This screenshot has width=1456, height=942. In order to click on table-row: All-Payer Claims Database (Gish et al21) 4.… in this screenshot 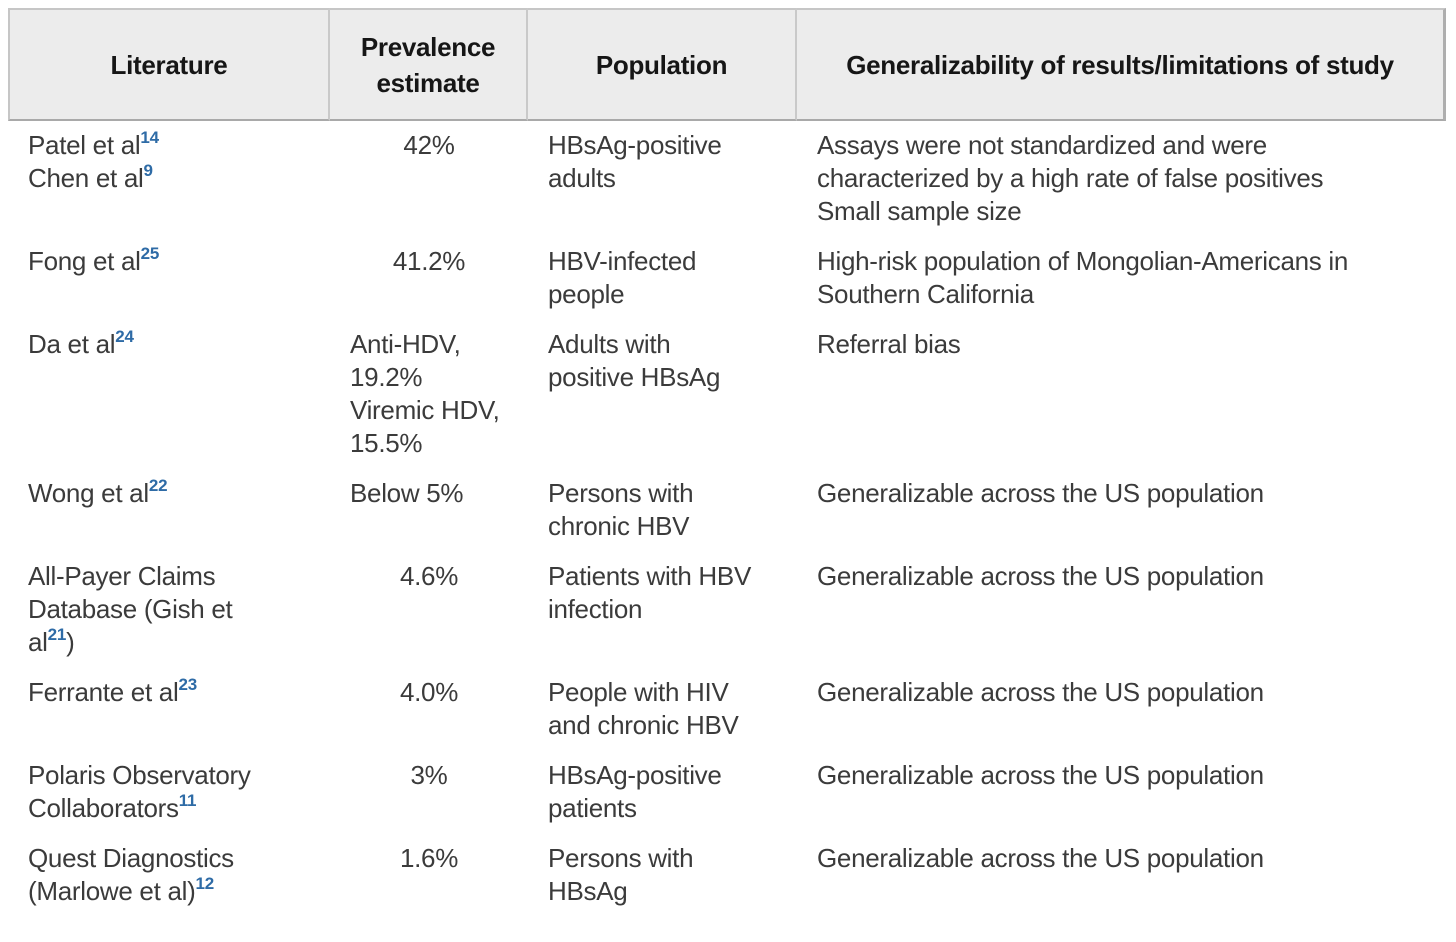, I will do `click(727, 610)`.